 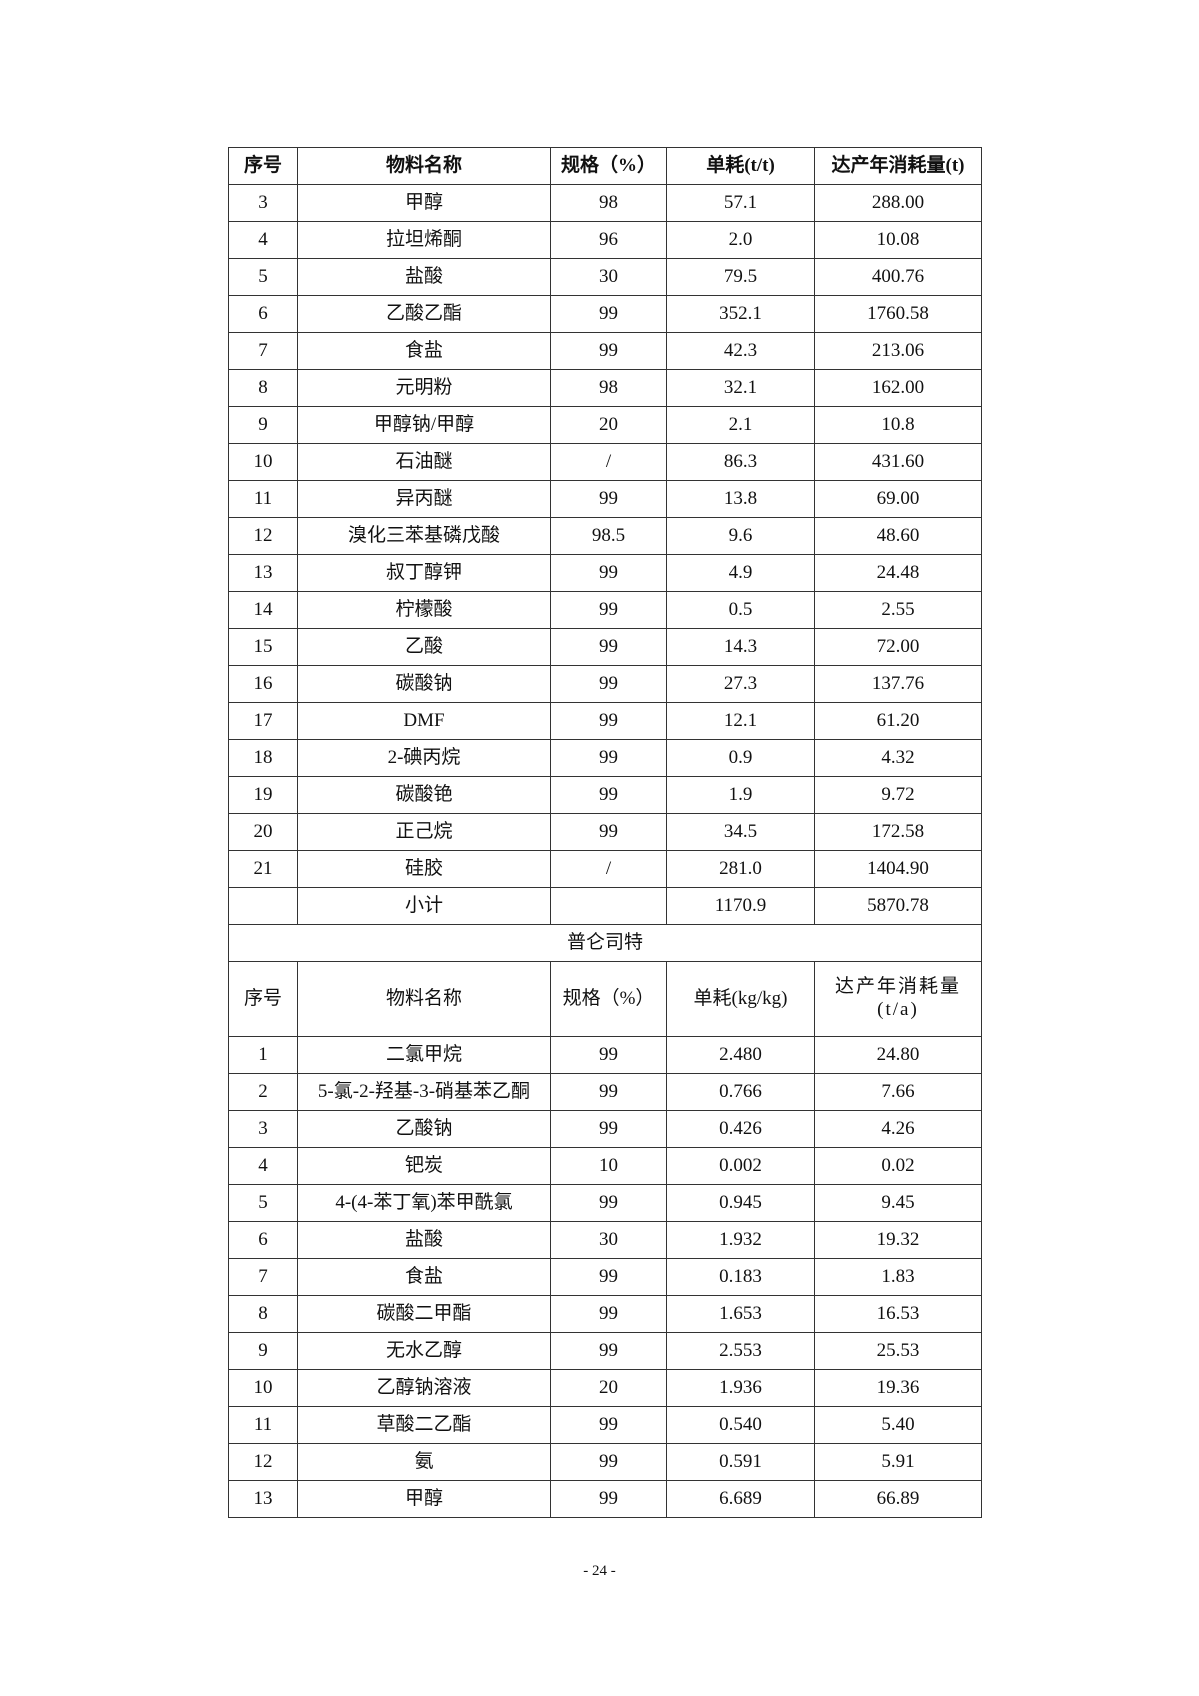 I want to click on table-cell: 无水乙醇, so click(x=424, y=1351).